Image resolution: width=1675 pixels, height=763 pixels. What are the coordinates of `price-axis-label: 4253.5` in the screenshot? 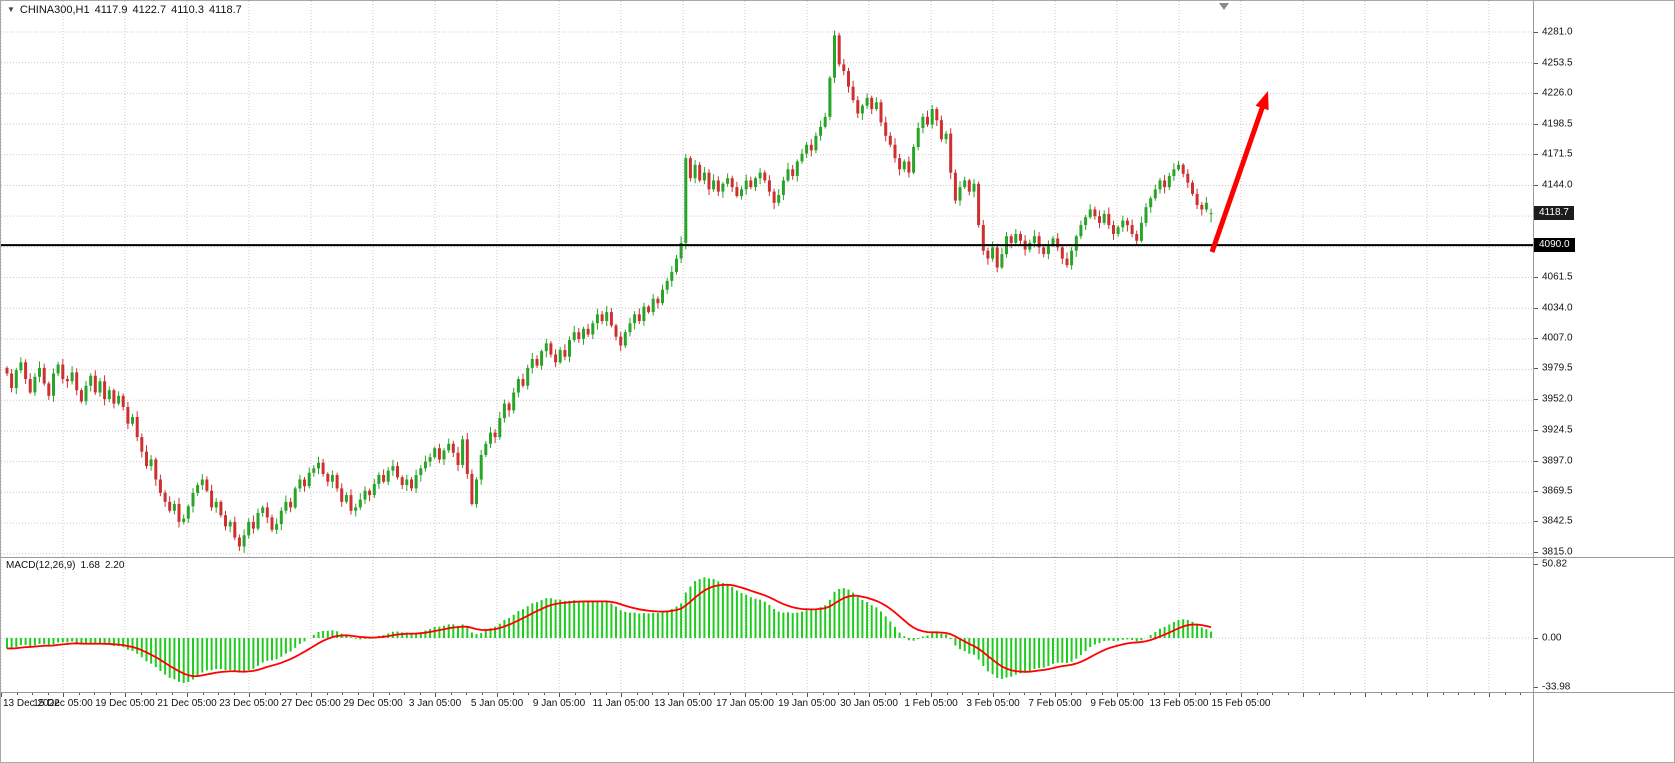 It's located at (1557, 63).